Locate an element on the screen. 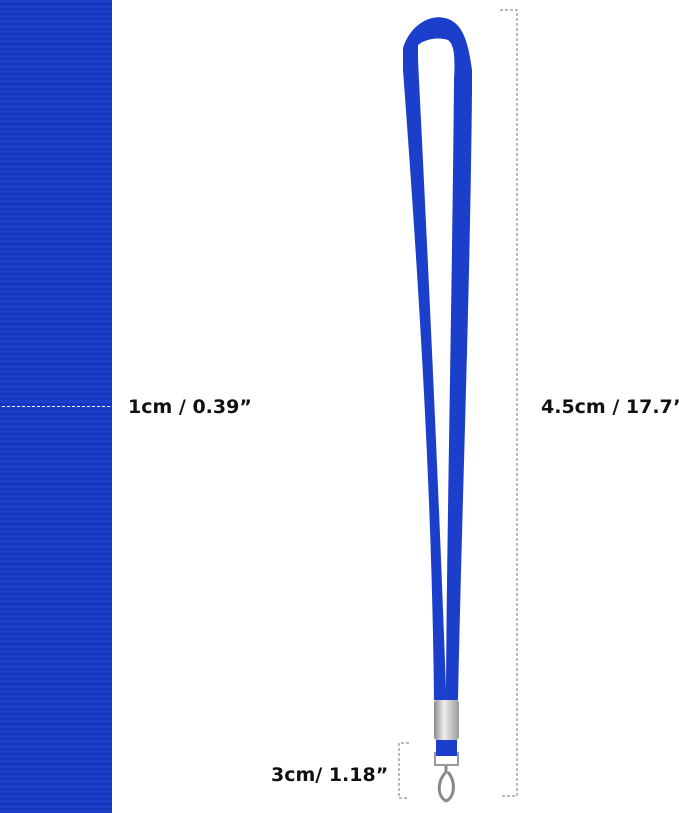  strap-end is located at coordinates (446, 748).